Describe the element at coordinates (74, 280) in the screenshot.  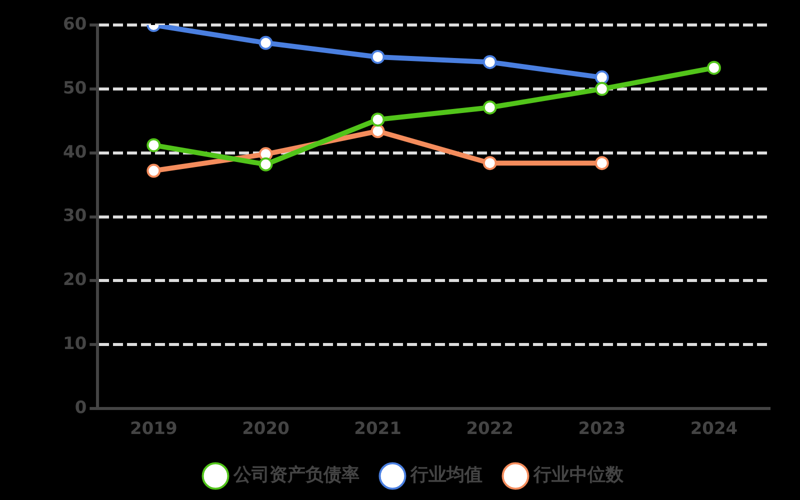
I see `y-tick-label: 20` at that location.